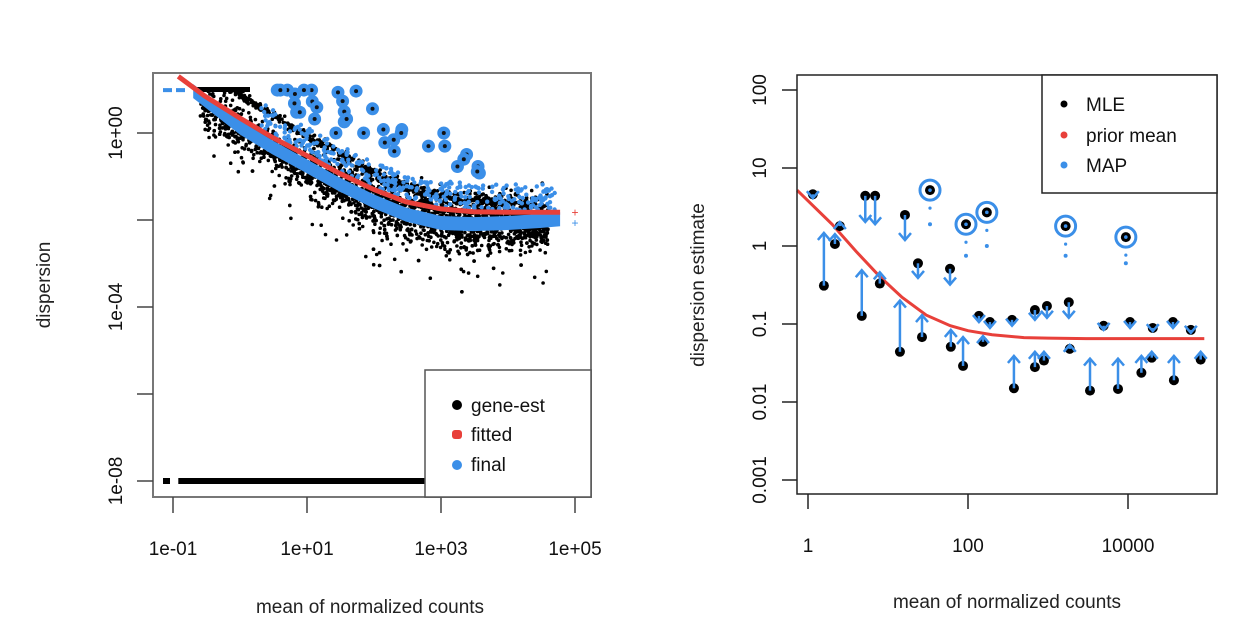 The image size is (1237, 641). Describe the element at coordinates (1002, 287) in the screenshot. I see `right-plot-points` at that location.